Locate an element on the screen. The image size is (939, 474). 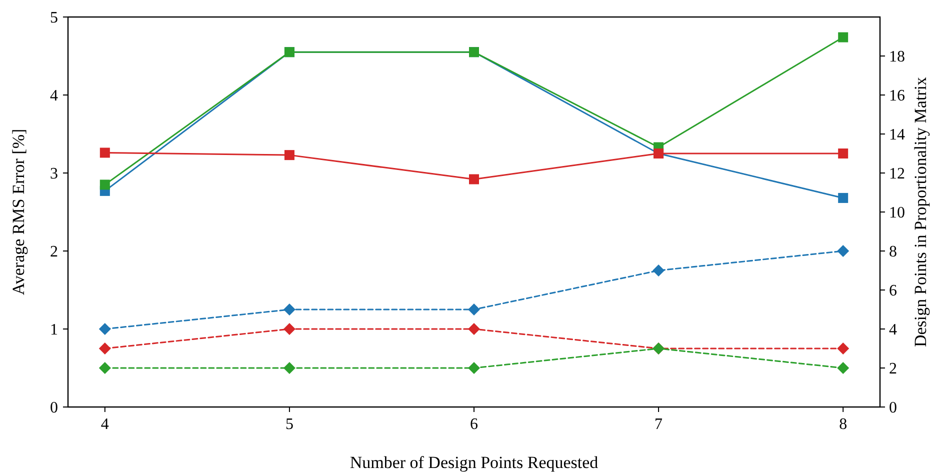
y-axis-title: Average RMS Error [%] is located at coordinates (18, 212).